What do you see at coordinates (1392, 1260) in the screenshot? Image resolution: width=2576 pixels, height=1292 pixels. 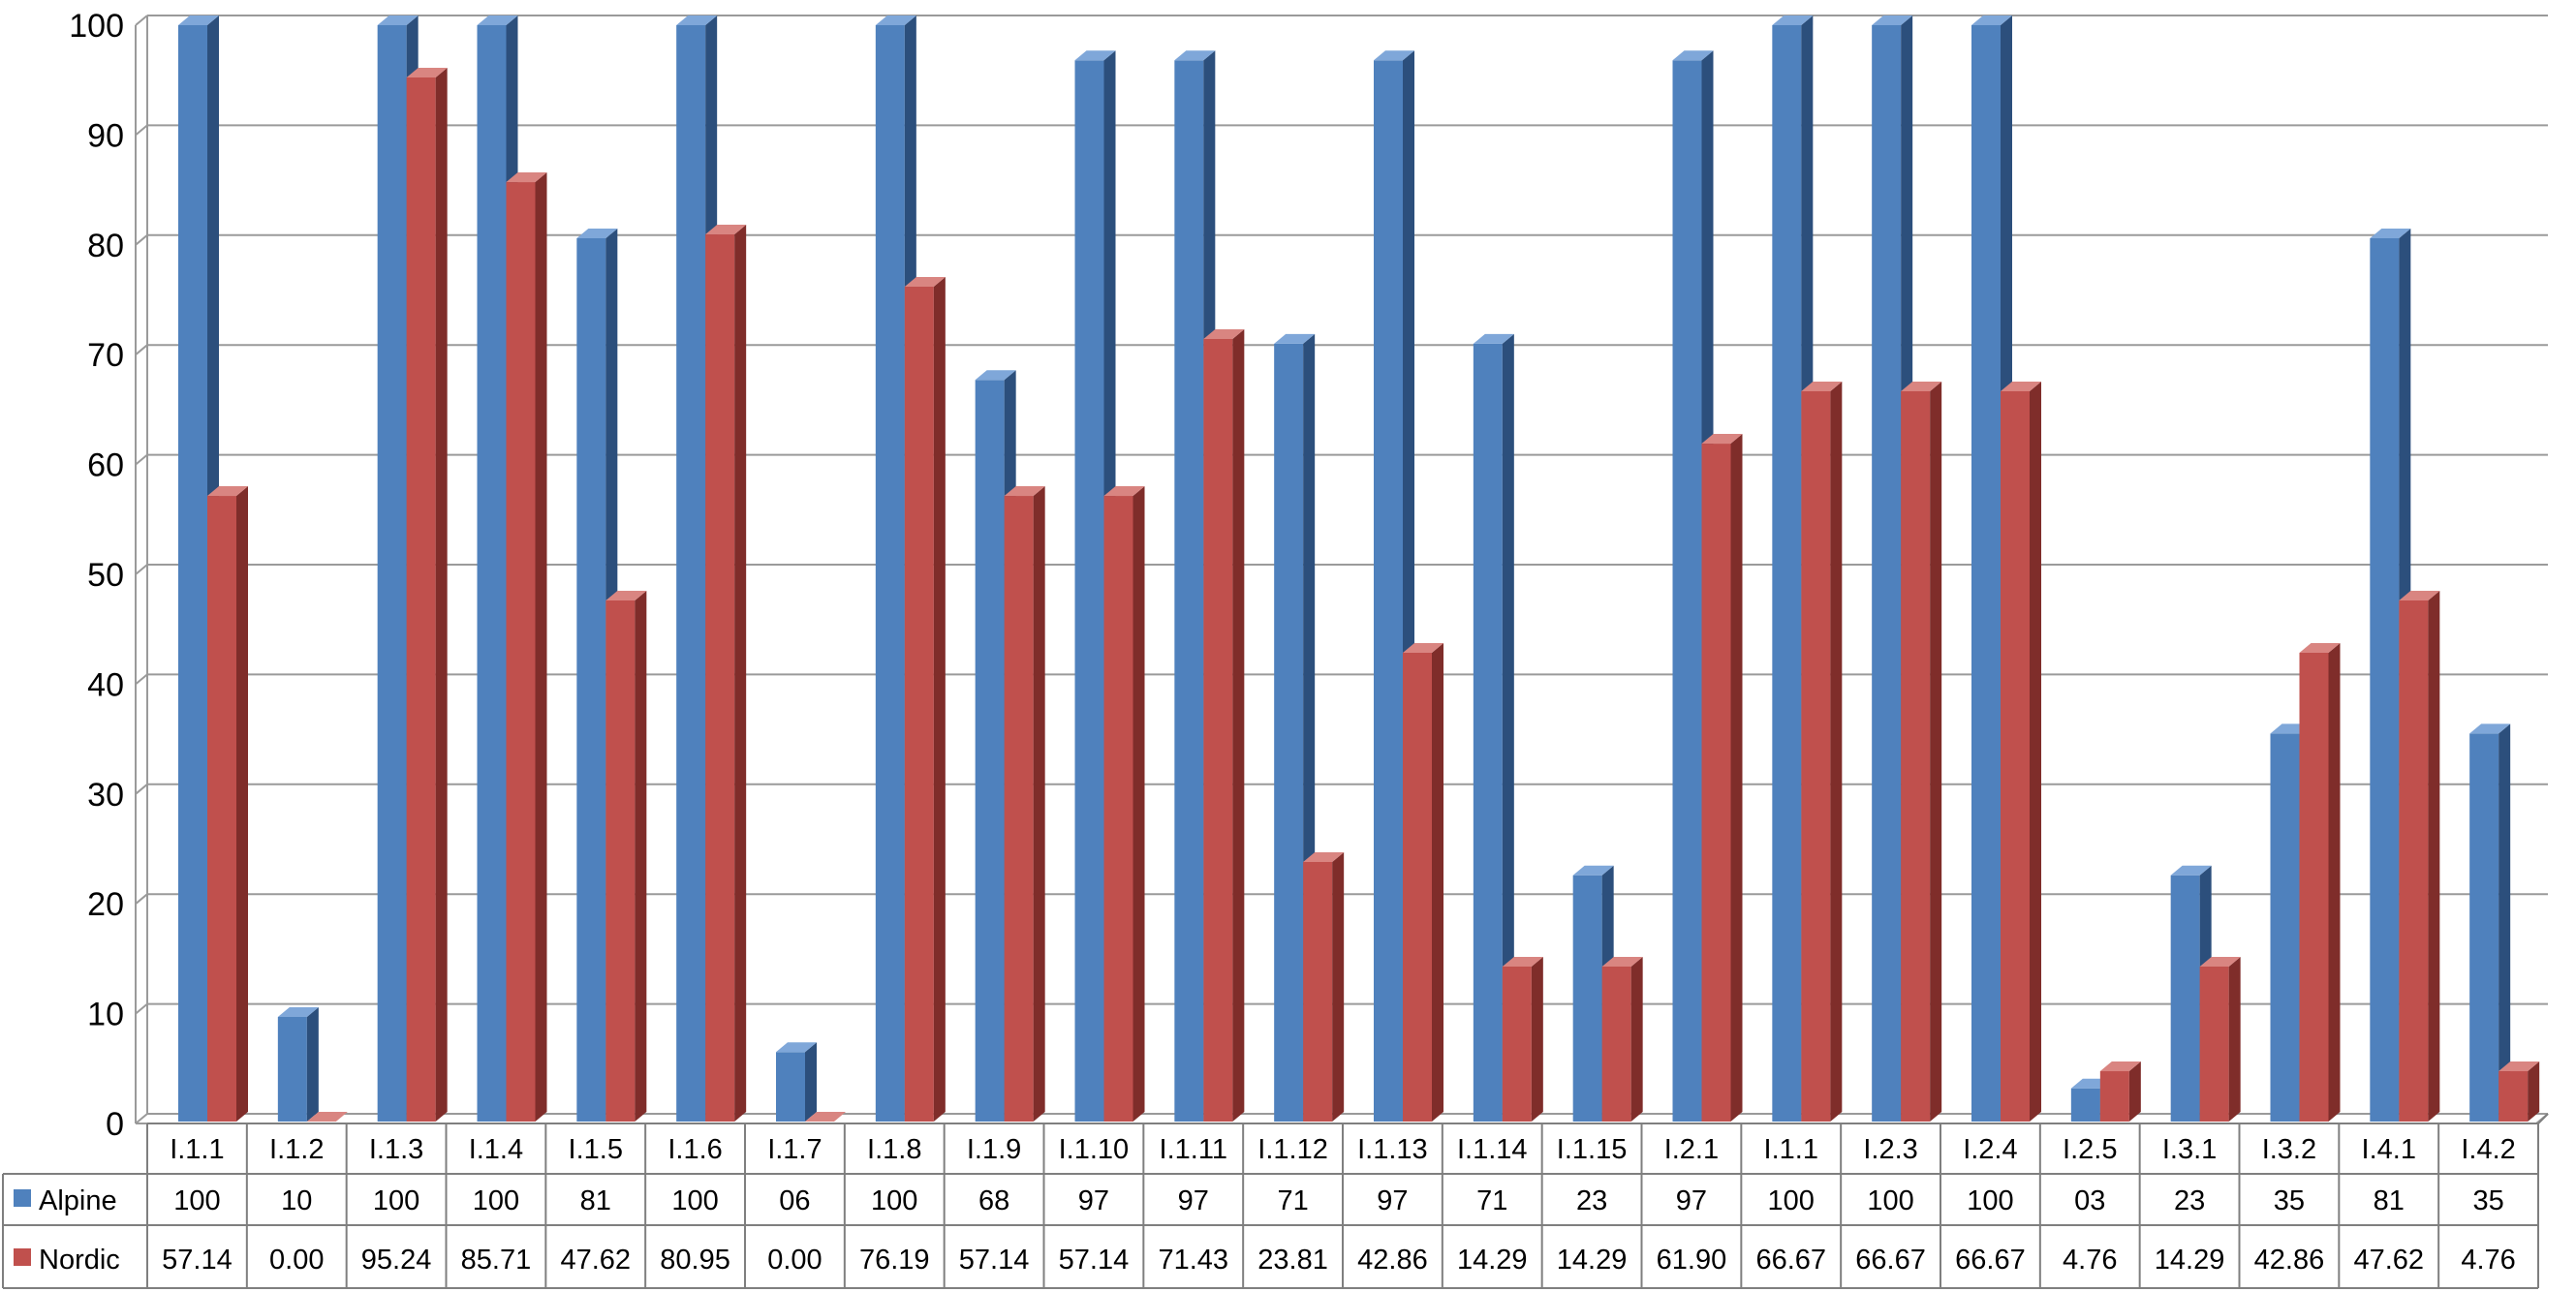 I see `data-label-nordic: 42.86` at bounding box center [1392, 1260].